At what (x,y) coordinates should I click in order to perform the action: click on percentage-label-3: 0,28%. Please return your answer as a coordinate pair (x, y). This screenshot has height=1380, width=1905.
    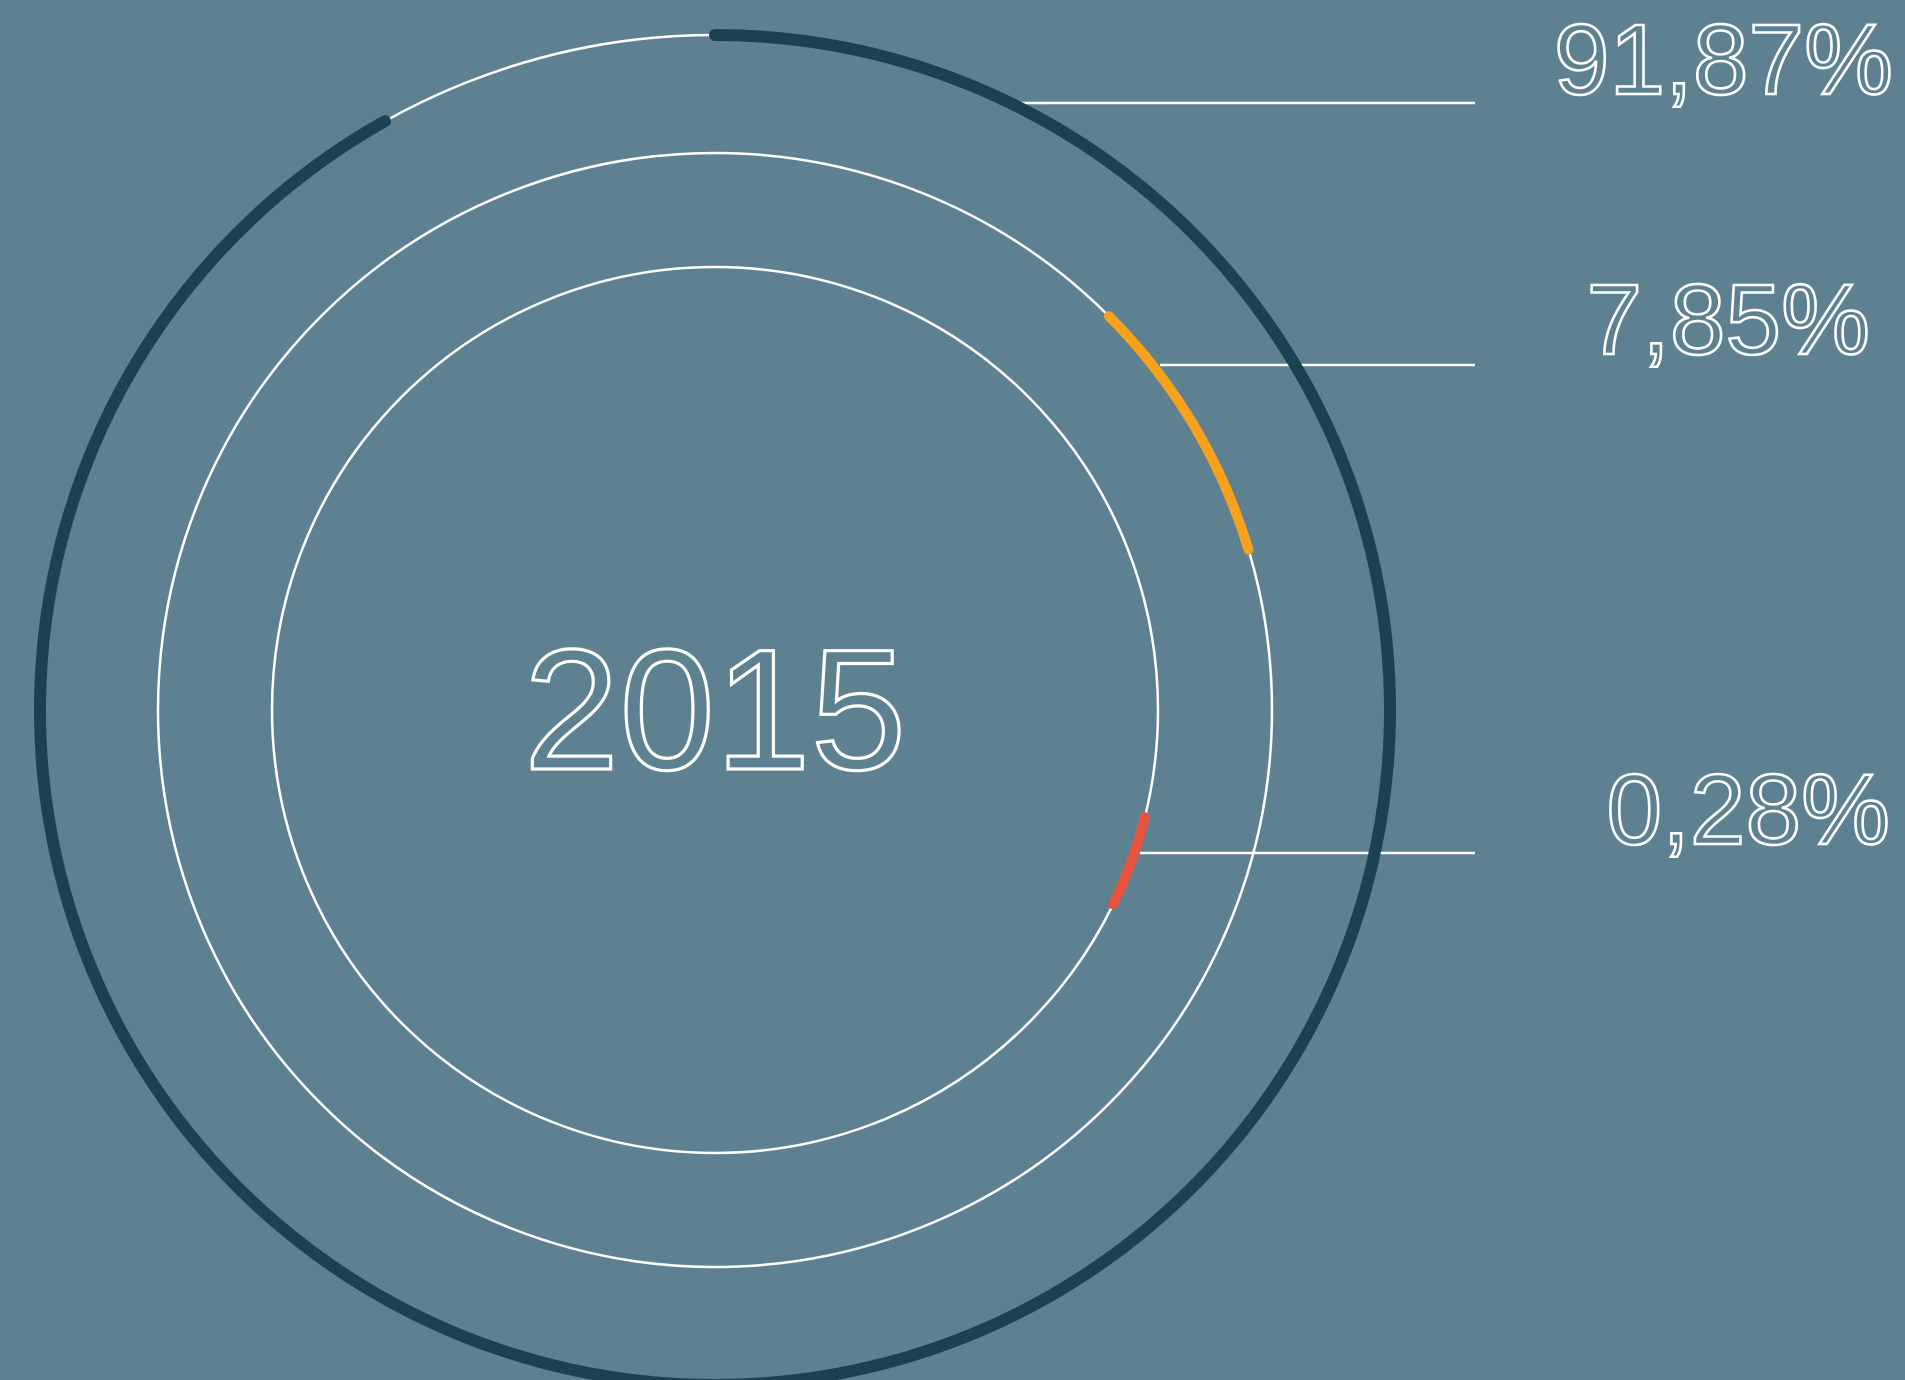
    Looking at the image, I should click on (1748, 810).